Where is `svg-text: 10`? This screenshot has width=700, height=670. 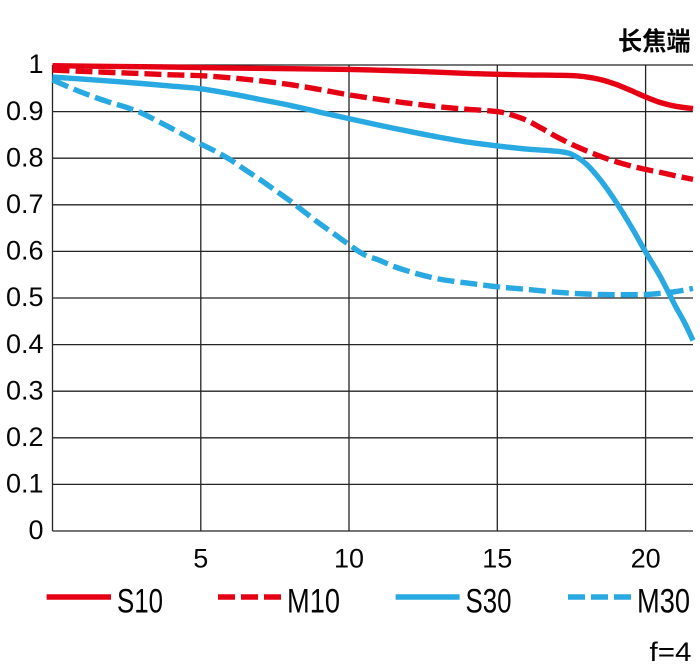
svg-text: 10 is located at coordinates (349, 559).